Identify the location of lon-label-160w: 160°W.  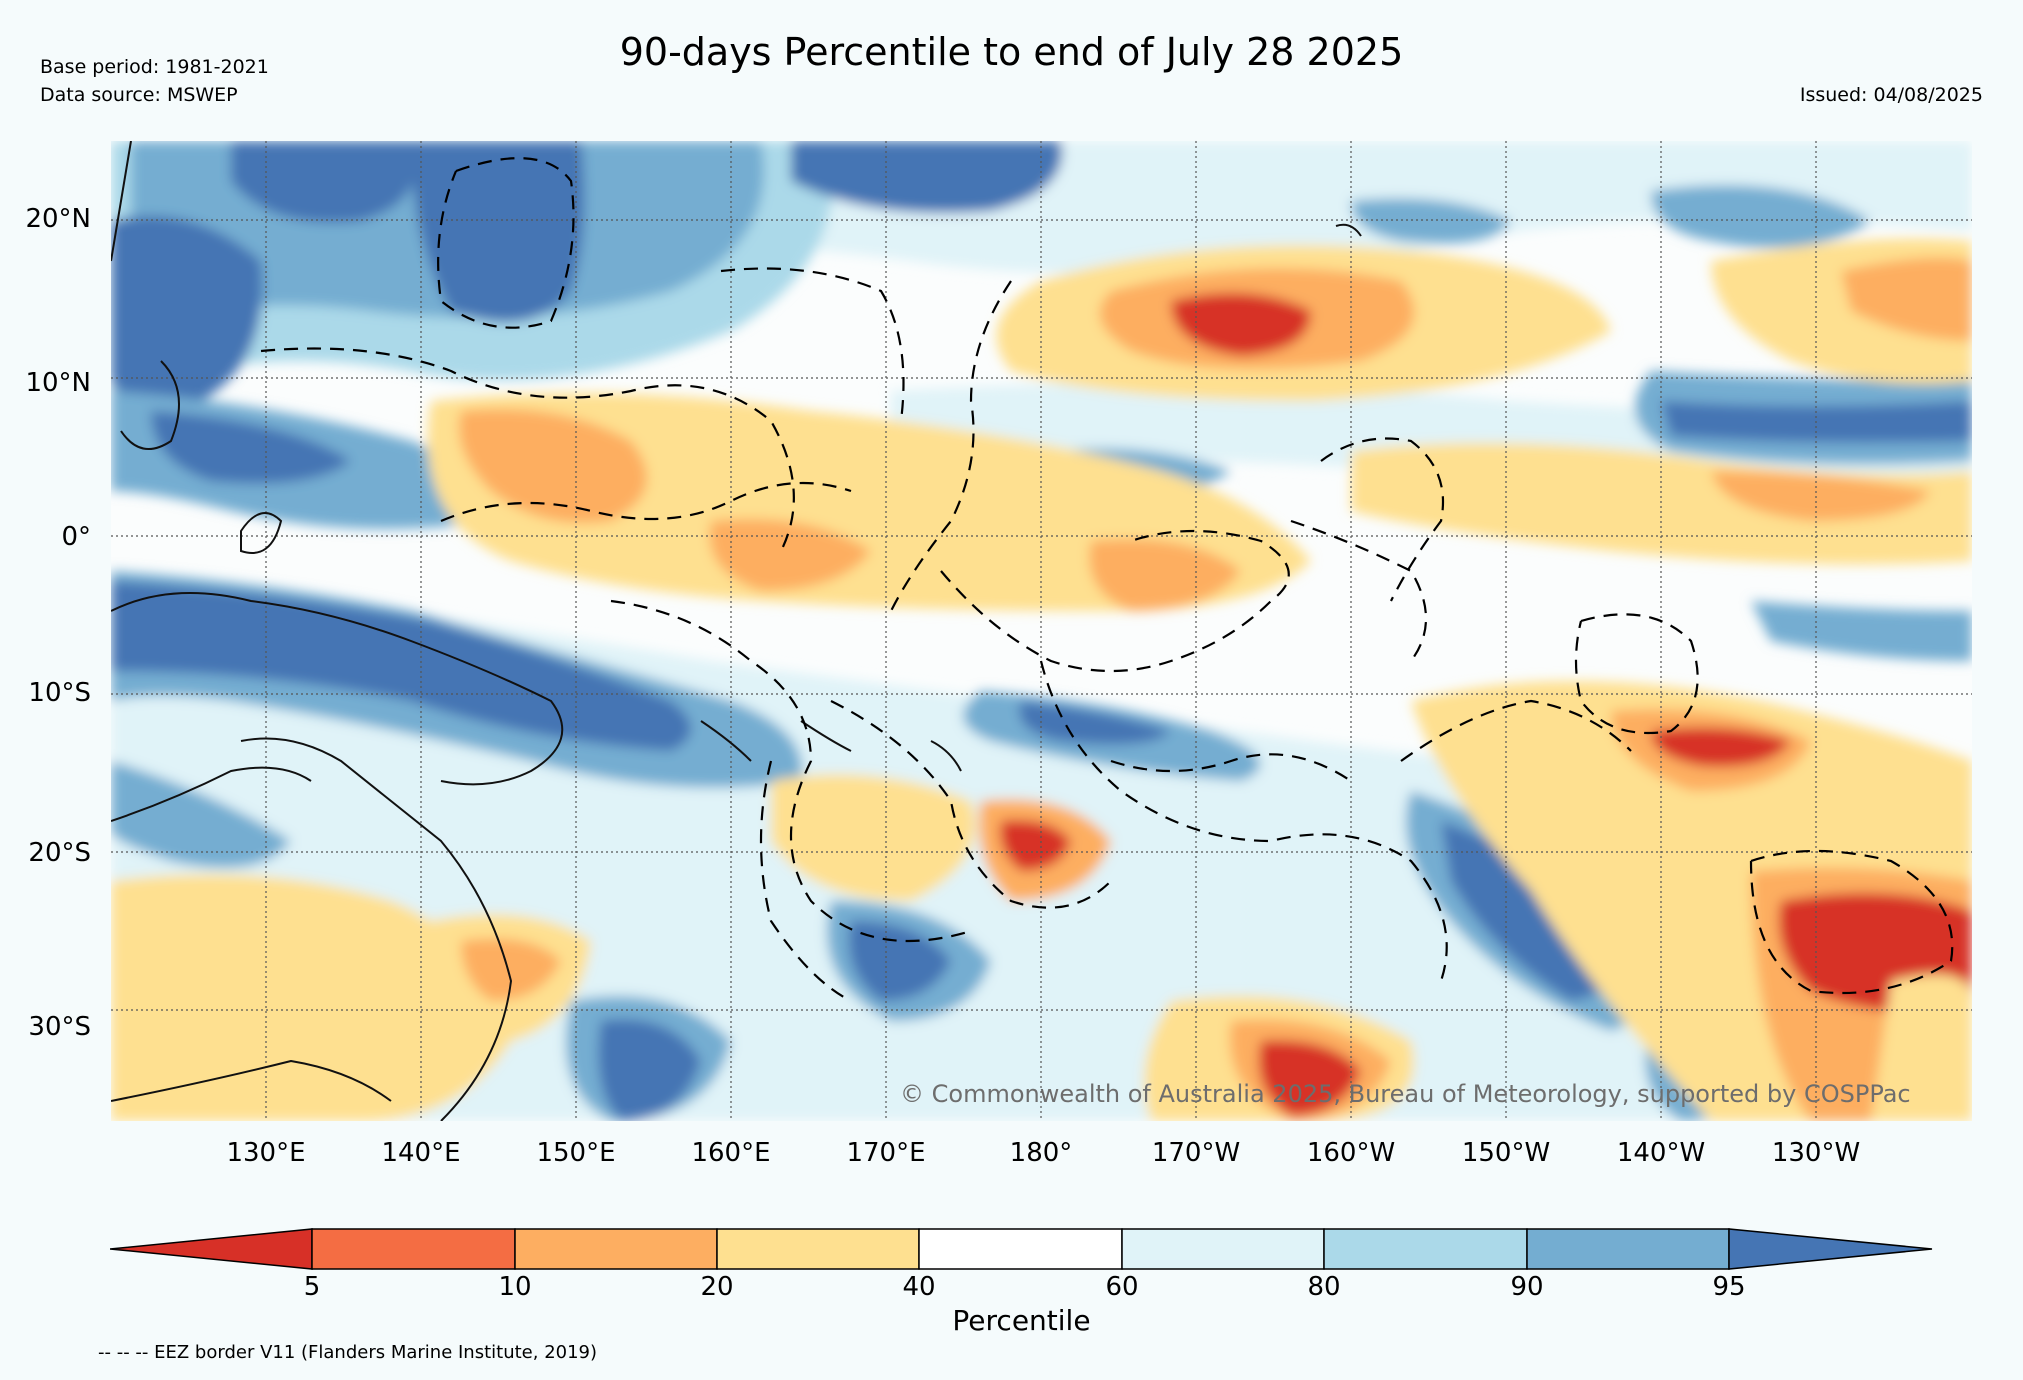
(1351, 1153).